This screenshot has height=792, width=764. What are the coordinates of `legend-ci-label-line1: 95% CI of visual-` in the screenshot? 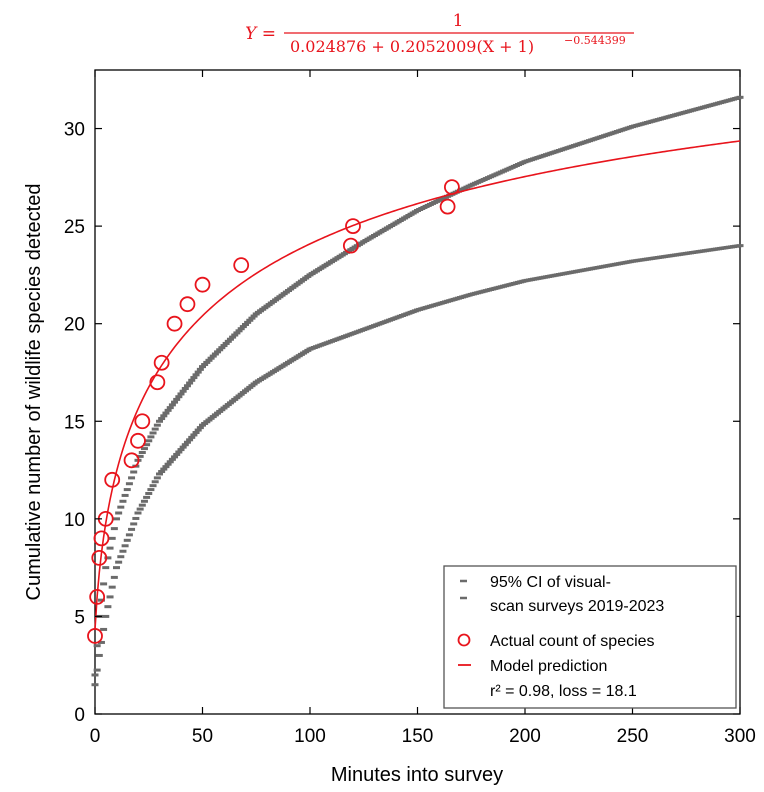 It's located at (550, 582).